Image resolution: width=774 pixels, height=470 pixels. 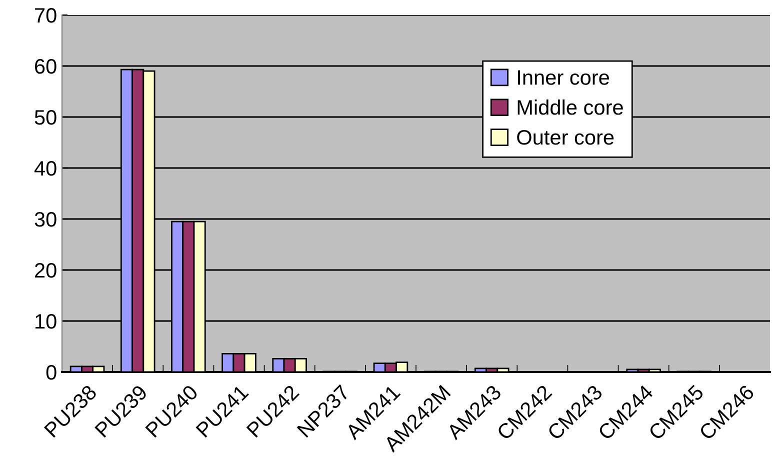 What do you see at coordinates (51, 372) in the screenshot?
I see `y-tick-label: 0` at bounding box center [51, 372].